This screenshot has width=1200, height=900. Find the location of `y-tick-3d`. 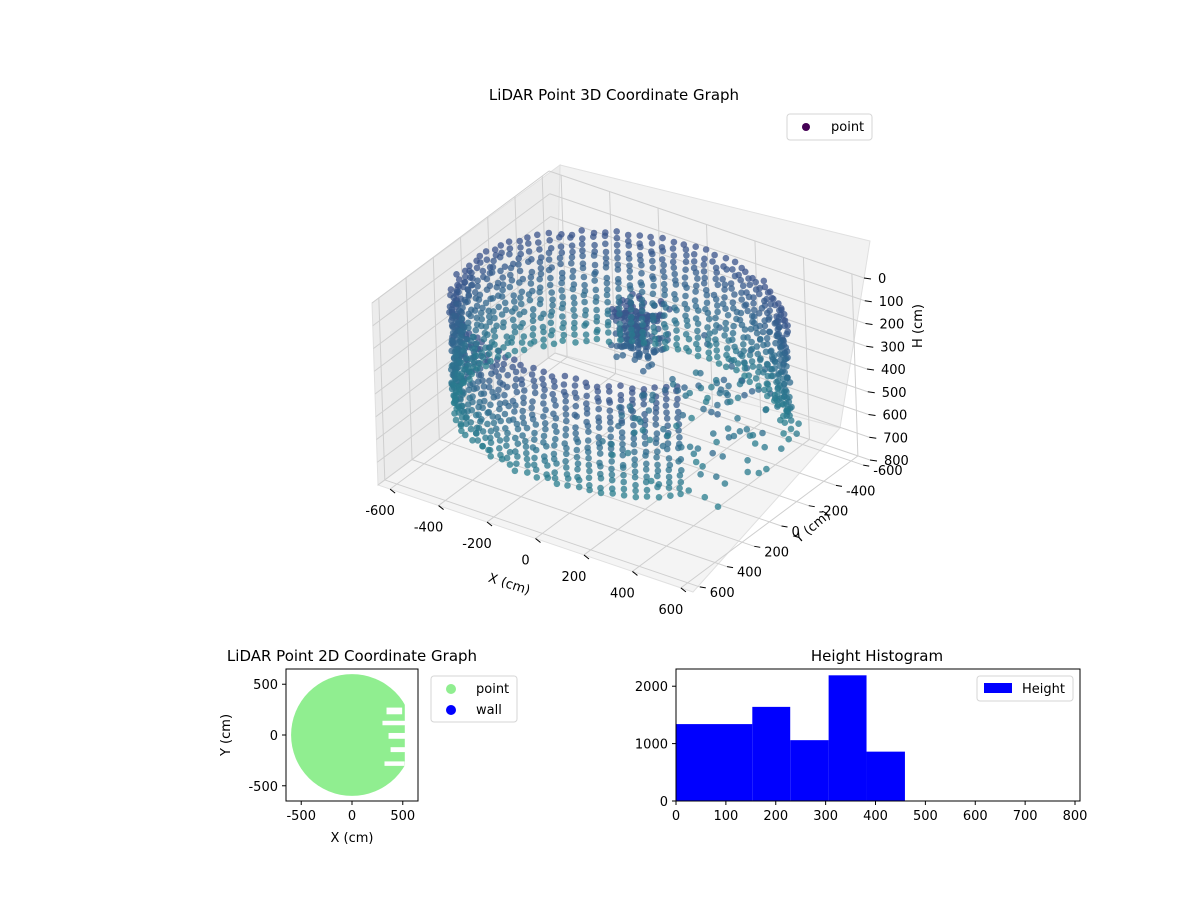

y-tick-3d is located at coordinates (839, 485).